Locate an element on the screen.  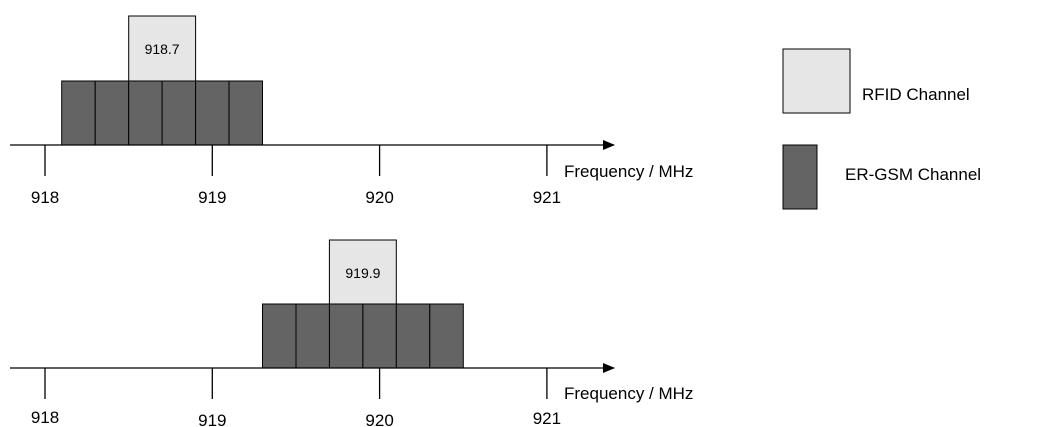
rfid-channel-frequency-label: 918.7 is located at coordinates (162, 49).